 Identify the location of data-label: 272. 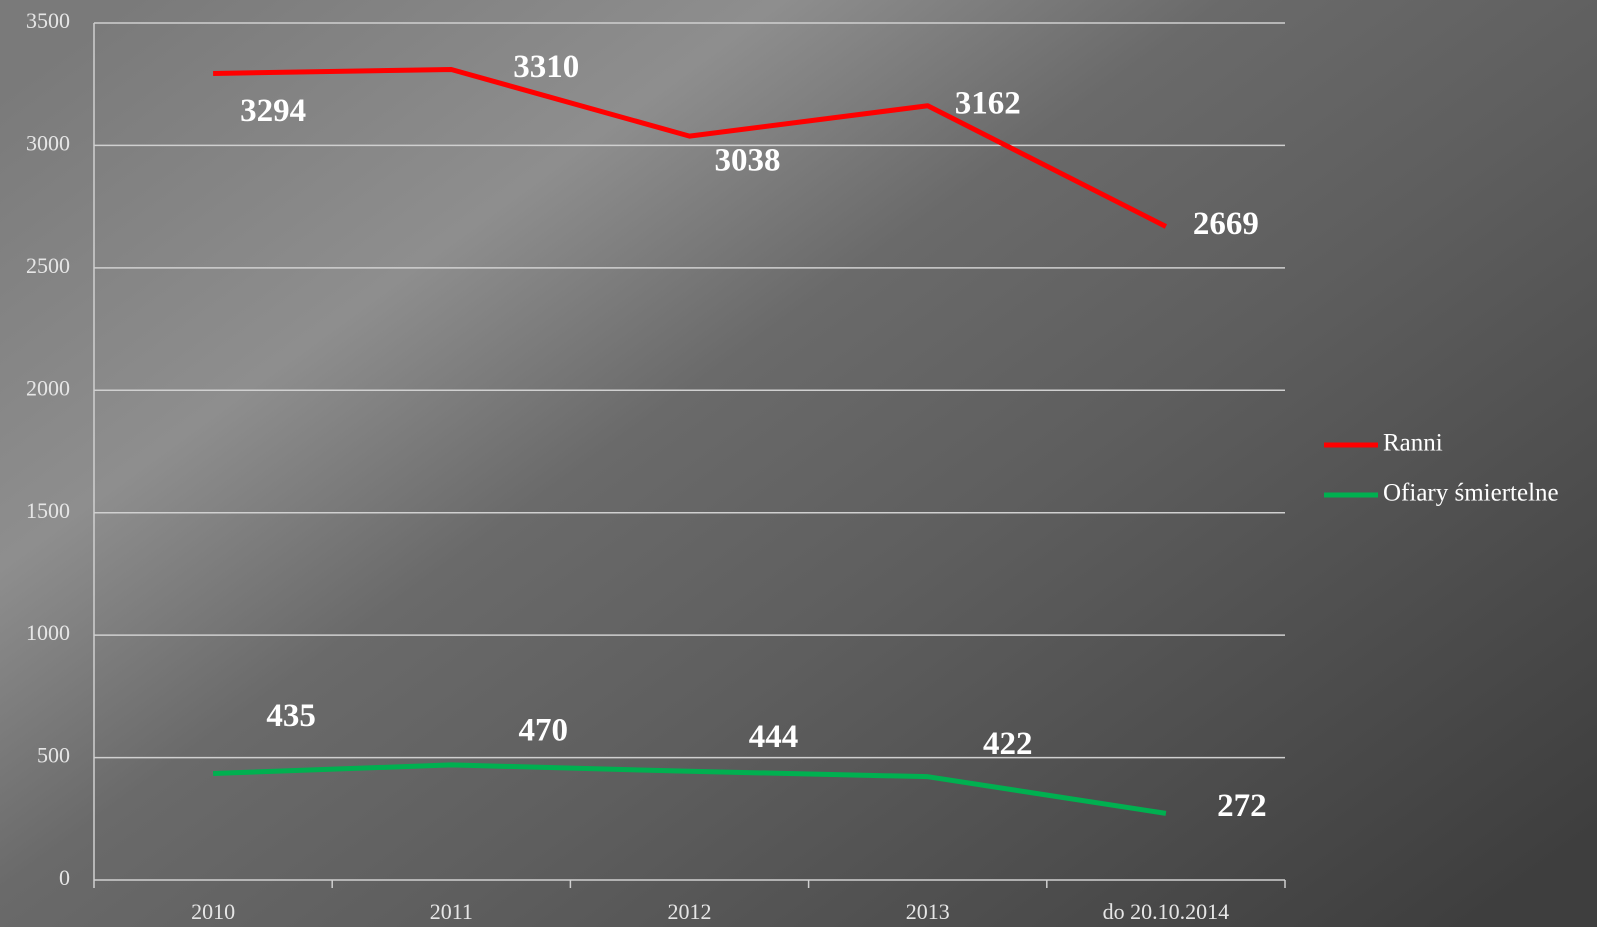
(1242, 806).